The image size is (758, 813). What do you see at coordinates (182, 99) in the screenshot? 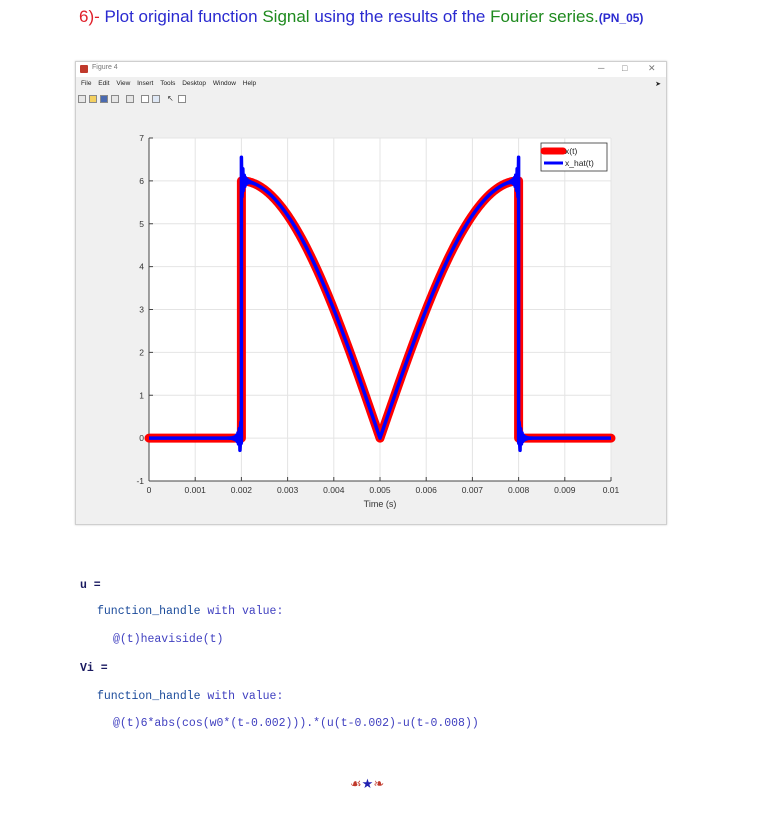
I see `property-inspector-icon` at bounding box center [182, 99].